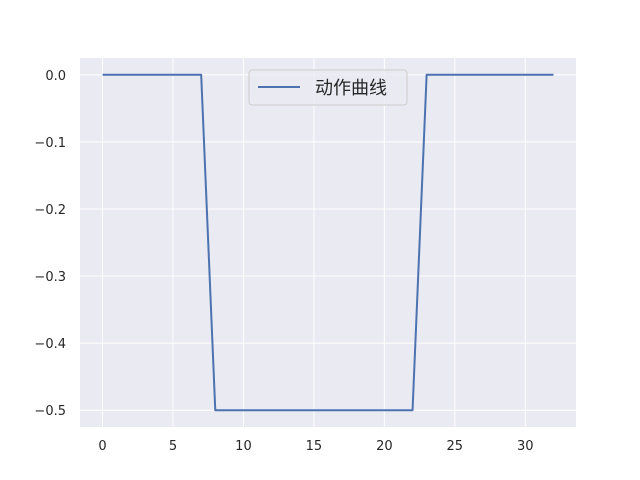 This screenshot has width=640, height=480. Describe the element at coordinates (50, 210) in the screenshot. I see `y-tick-label: −0.2` at that location.